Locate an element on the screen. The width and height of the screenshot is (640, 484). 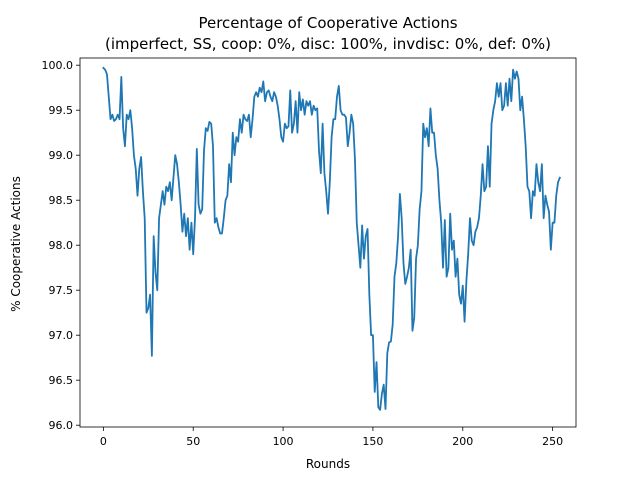
x-axis: 0 50 100 150 200 250 is located at coordinates (331, 437).